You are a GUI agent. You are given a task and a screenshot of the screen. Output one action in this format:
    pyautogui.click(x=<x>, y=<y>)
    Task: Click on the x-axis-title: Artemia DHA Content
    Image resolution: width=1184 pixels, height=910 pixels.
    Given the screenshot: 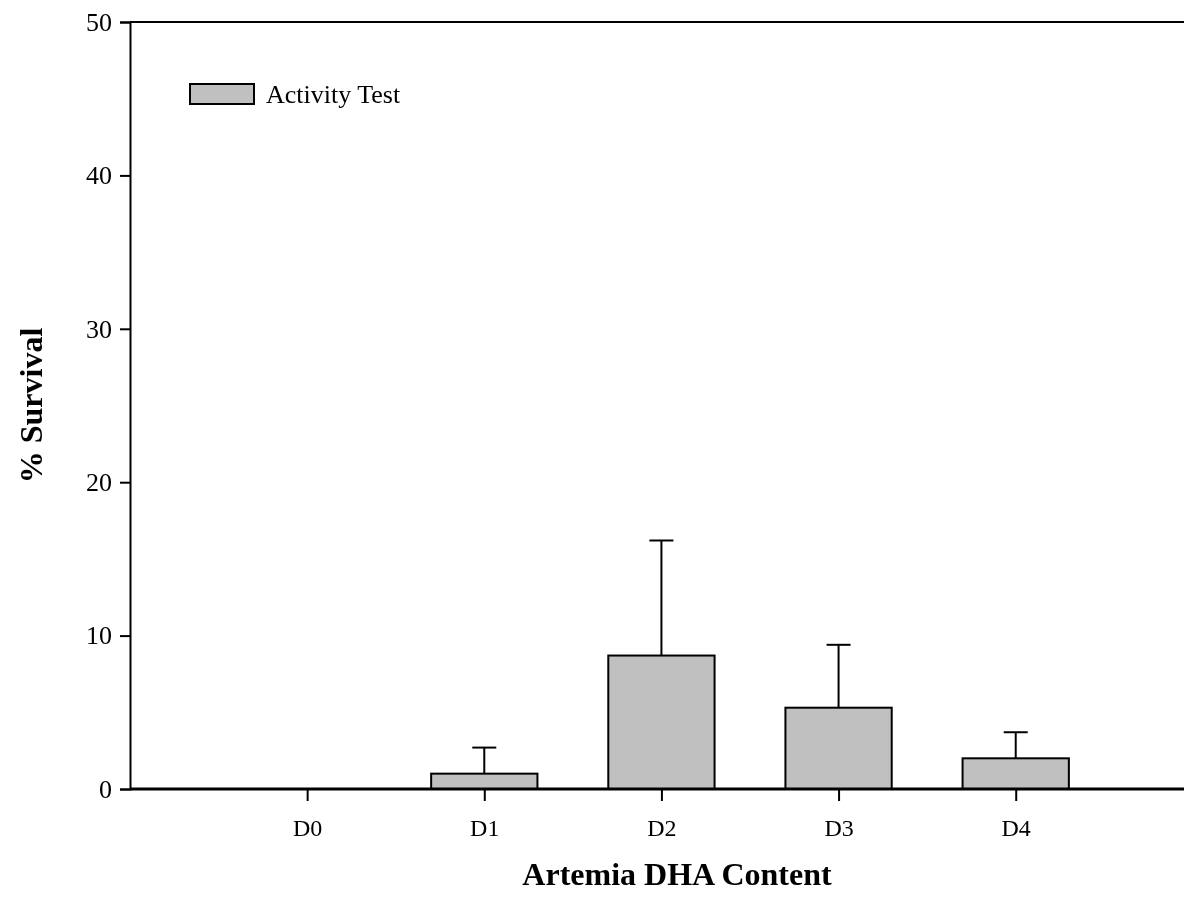 What is the action you would take?
    pyautogui.click(x=677, y=874)
    